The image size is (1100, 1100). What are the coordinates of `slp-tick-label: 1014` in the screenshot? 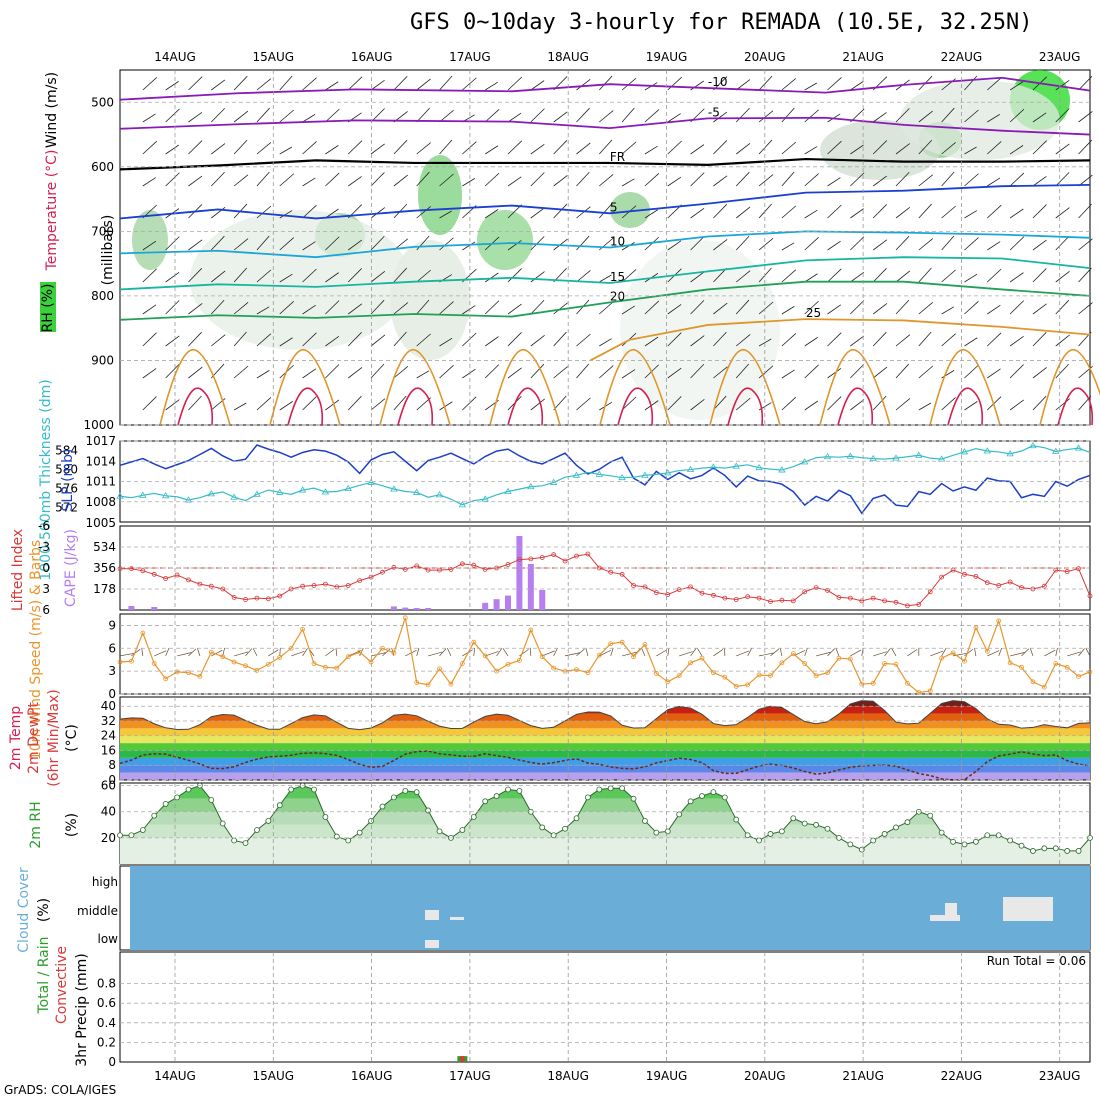 It's located at (100, 461).